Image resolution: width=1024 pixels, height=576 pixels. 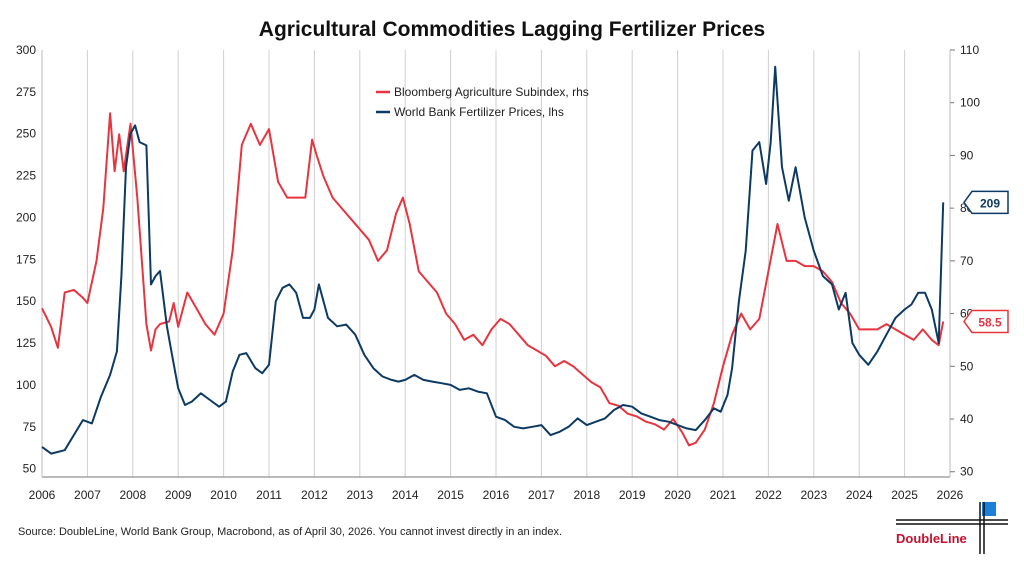 What do you see at coordinates (405, 495) in the screenshot?
I see `x-tick-label: 2014` at bounding box center [405, 495].